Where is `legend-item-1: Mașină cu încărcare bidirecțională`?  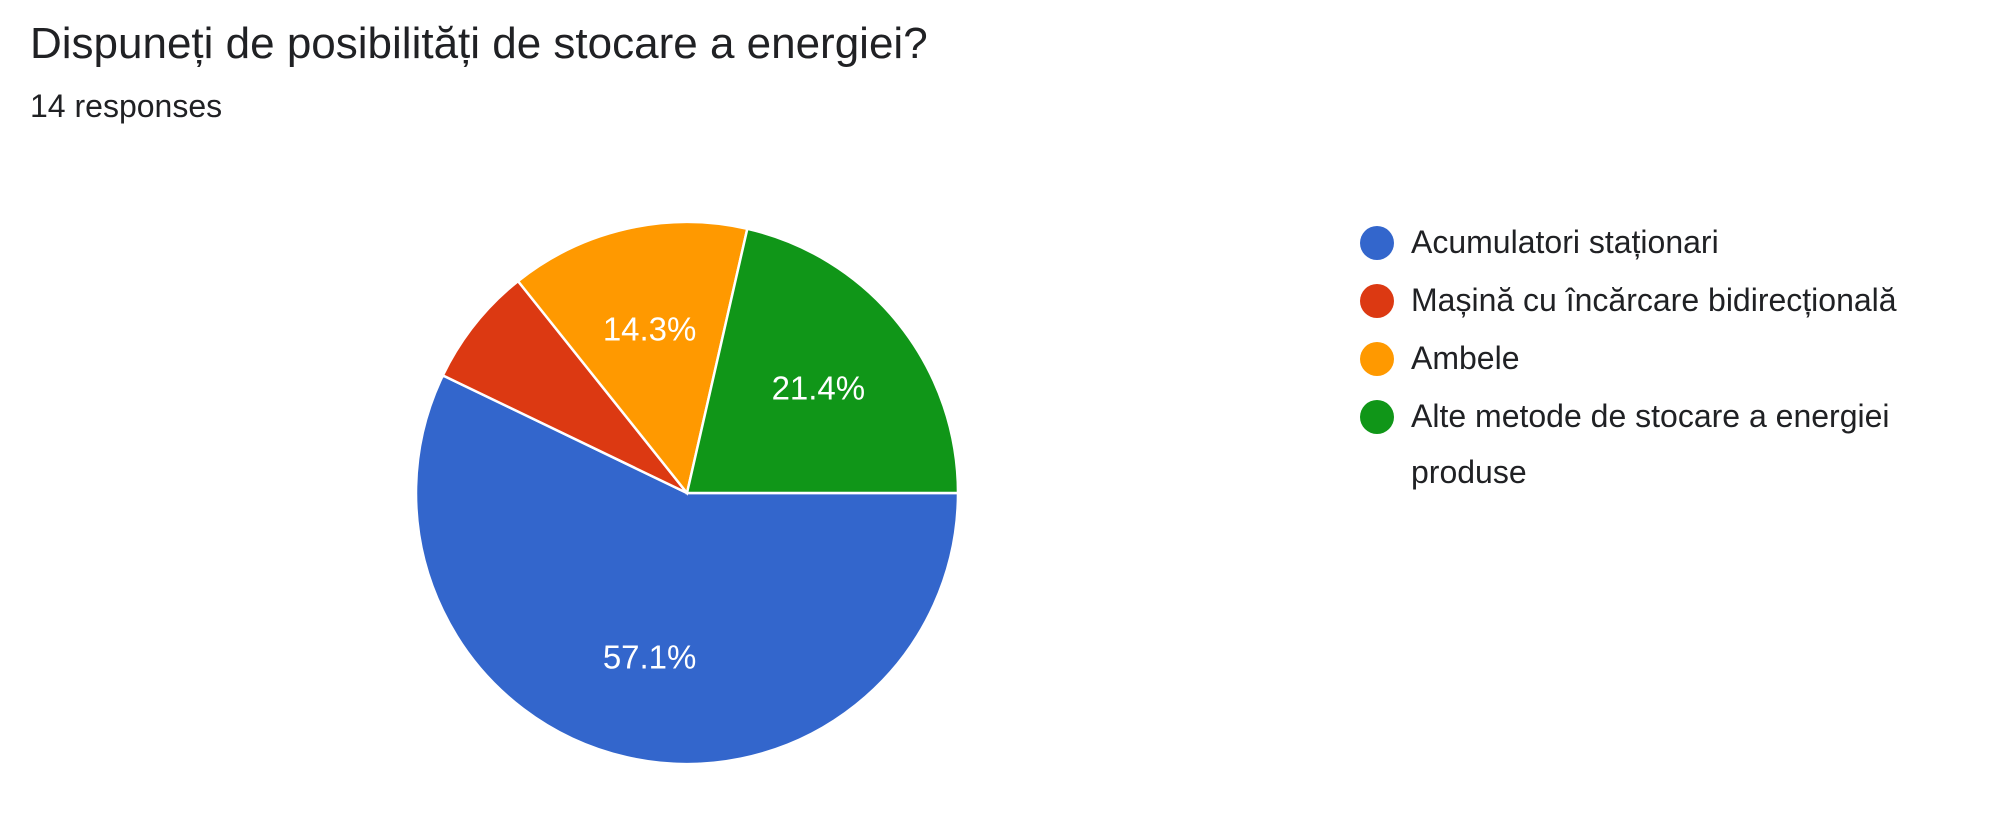 legend-item-1: Mașină cu încărcare bidirecțională is located at coordinates (1675, 300).